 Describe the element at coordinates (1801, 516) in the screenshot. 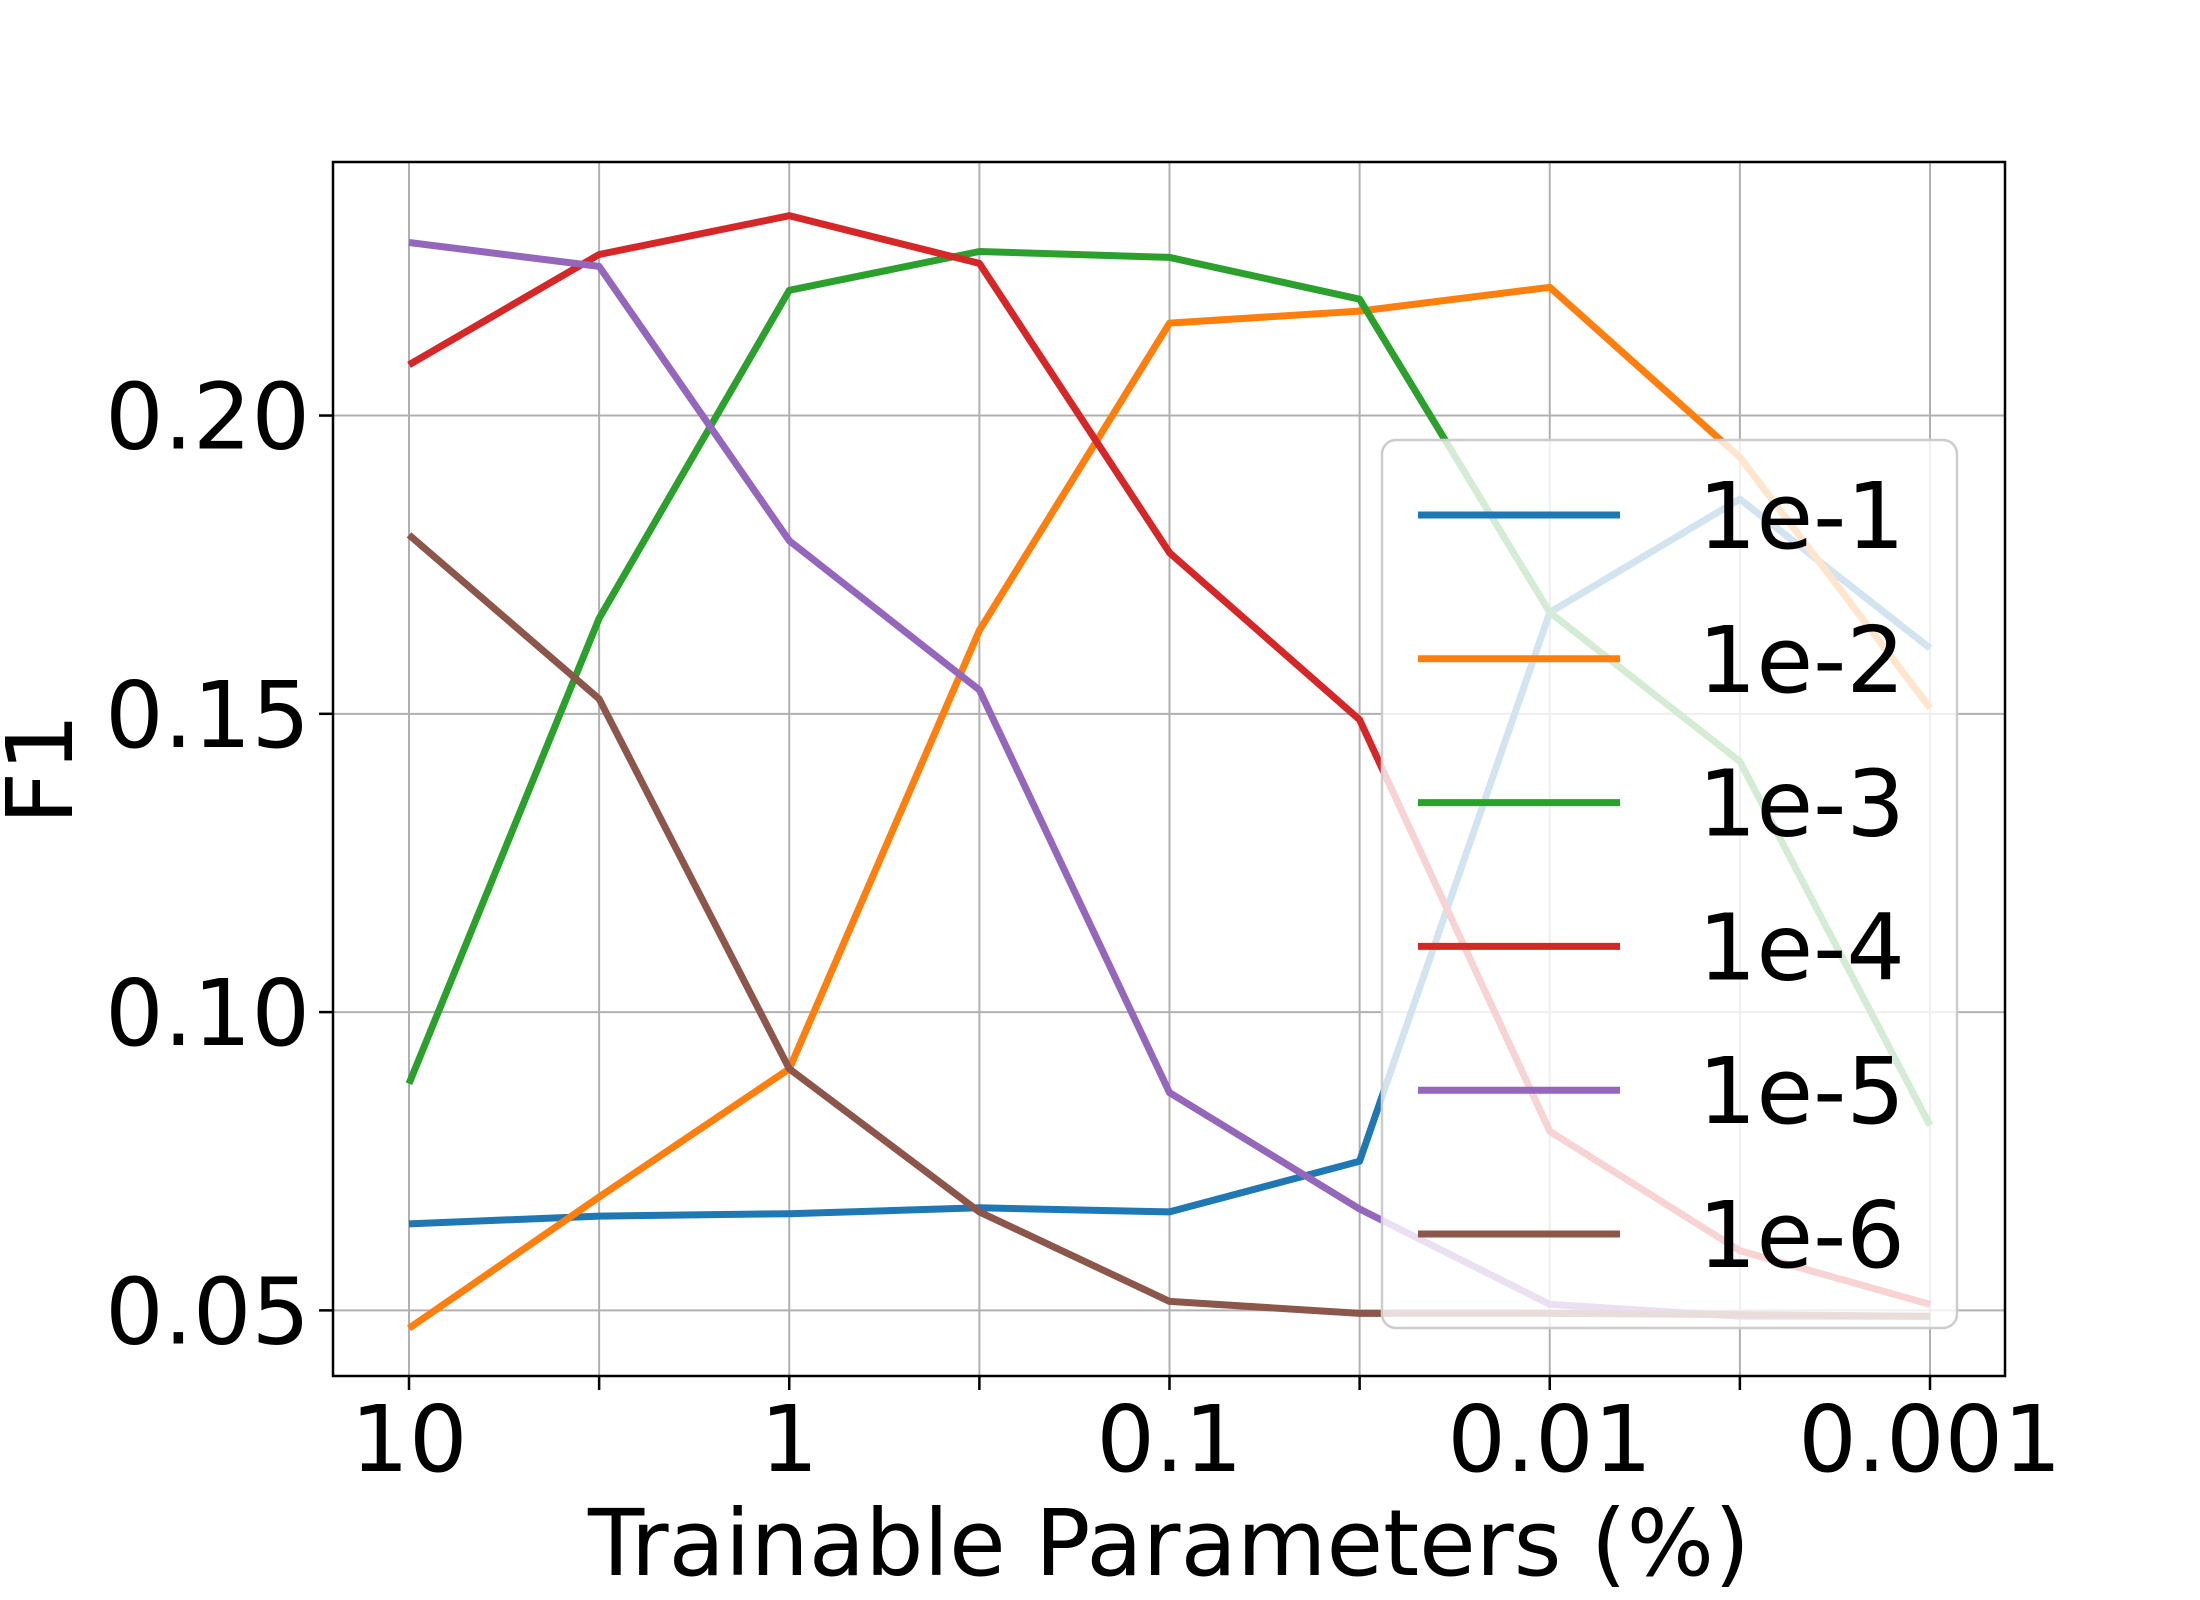

I see `legend-label-1e-1: 1e-1` at that location.